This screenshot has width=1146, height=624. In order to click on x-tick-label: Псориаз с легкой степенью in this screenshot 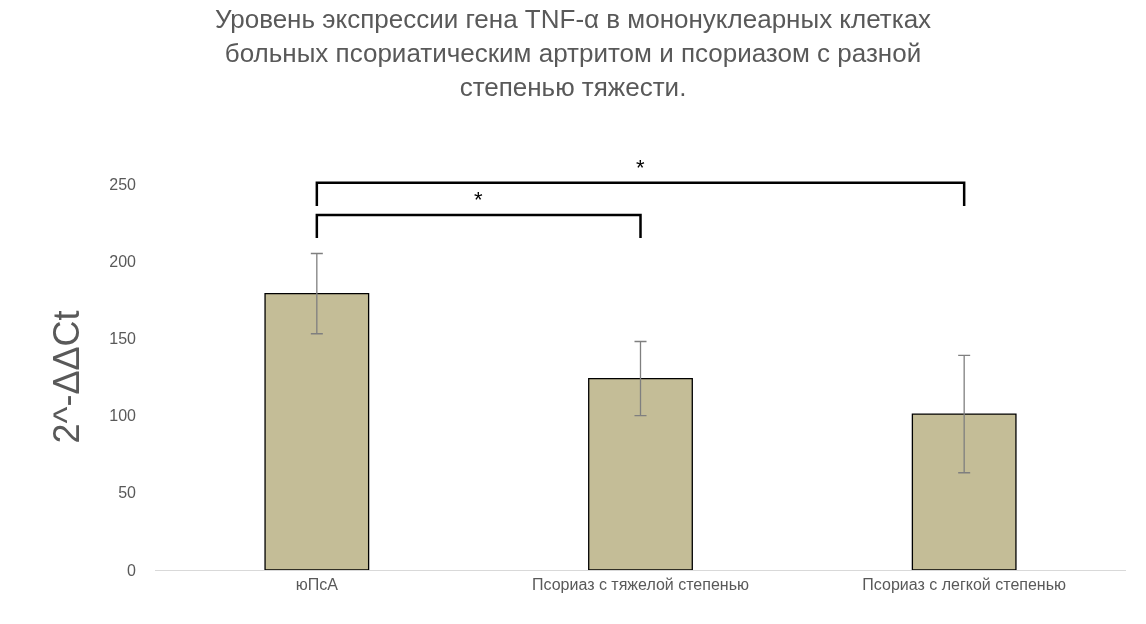, I will do `click(964, 585)`.